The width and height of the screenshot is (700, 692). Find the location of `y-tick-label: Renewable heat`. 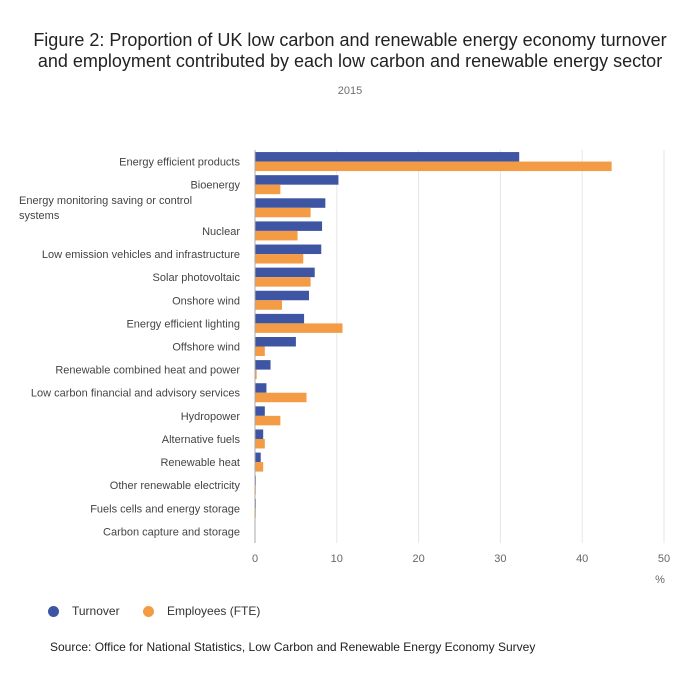

y-tick-label: Renewable heat is located at coordinates (200, 463).